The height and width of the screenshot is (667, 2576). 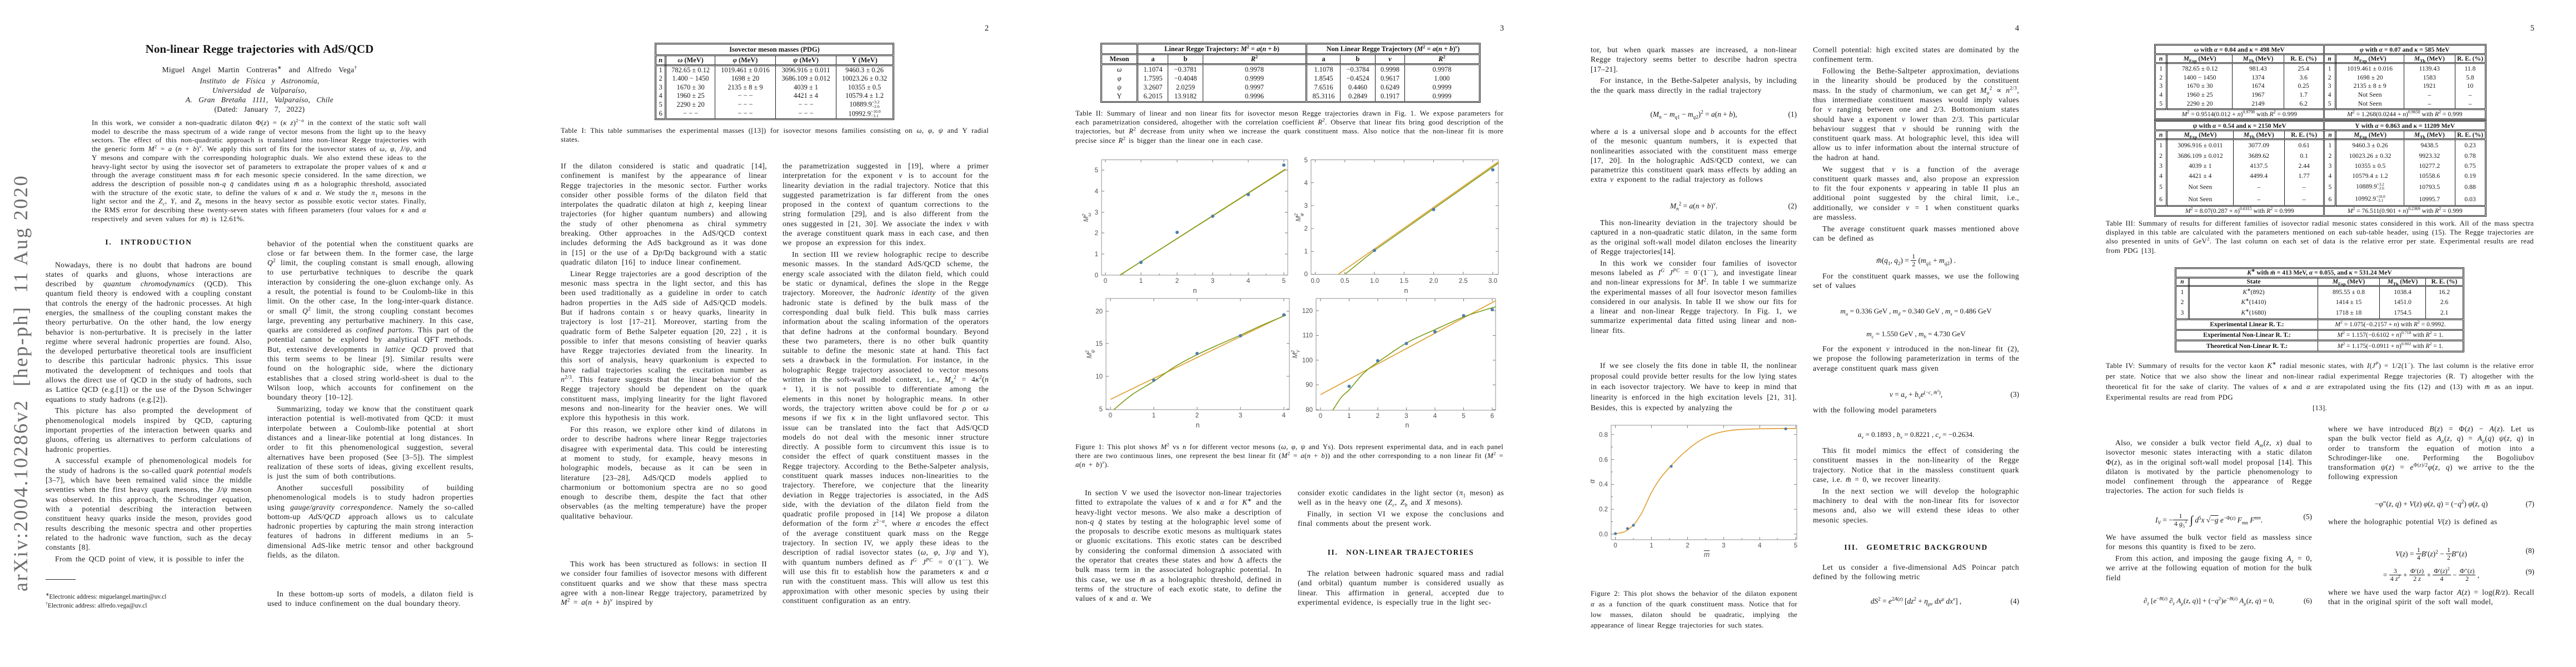 I want to click on svg-text: 110, so click(x=1308, y=335).